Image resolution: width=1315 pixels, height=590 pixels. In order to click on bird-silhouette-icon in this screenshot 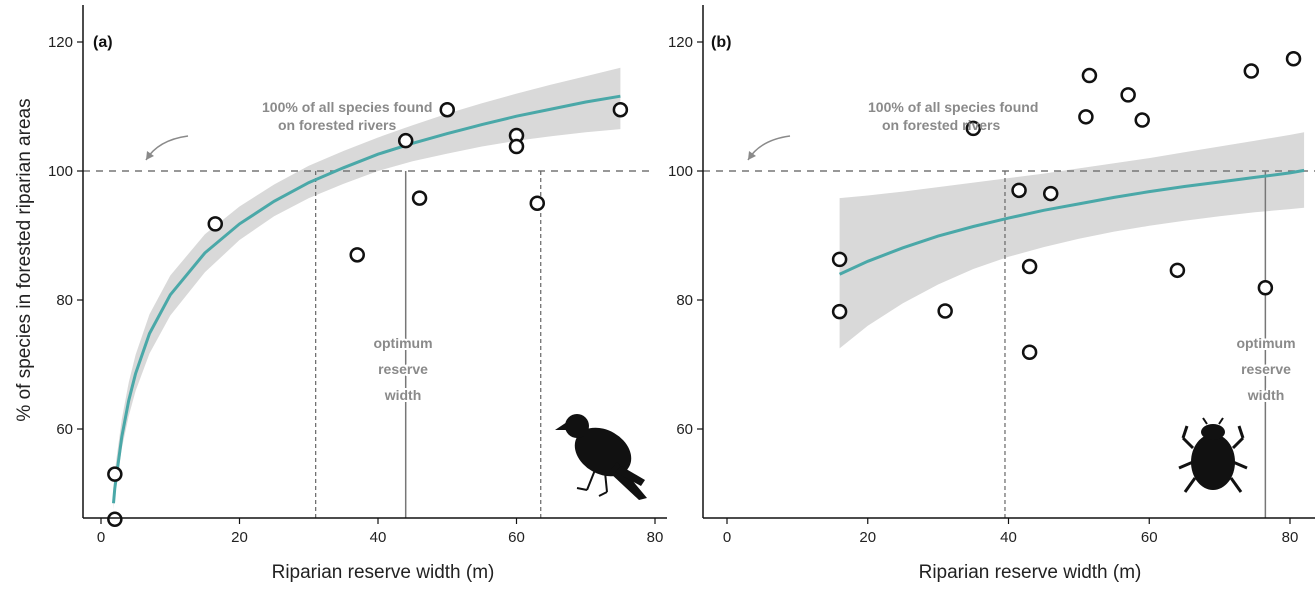, I will do `click(601, 457)`.